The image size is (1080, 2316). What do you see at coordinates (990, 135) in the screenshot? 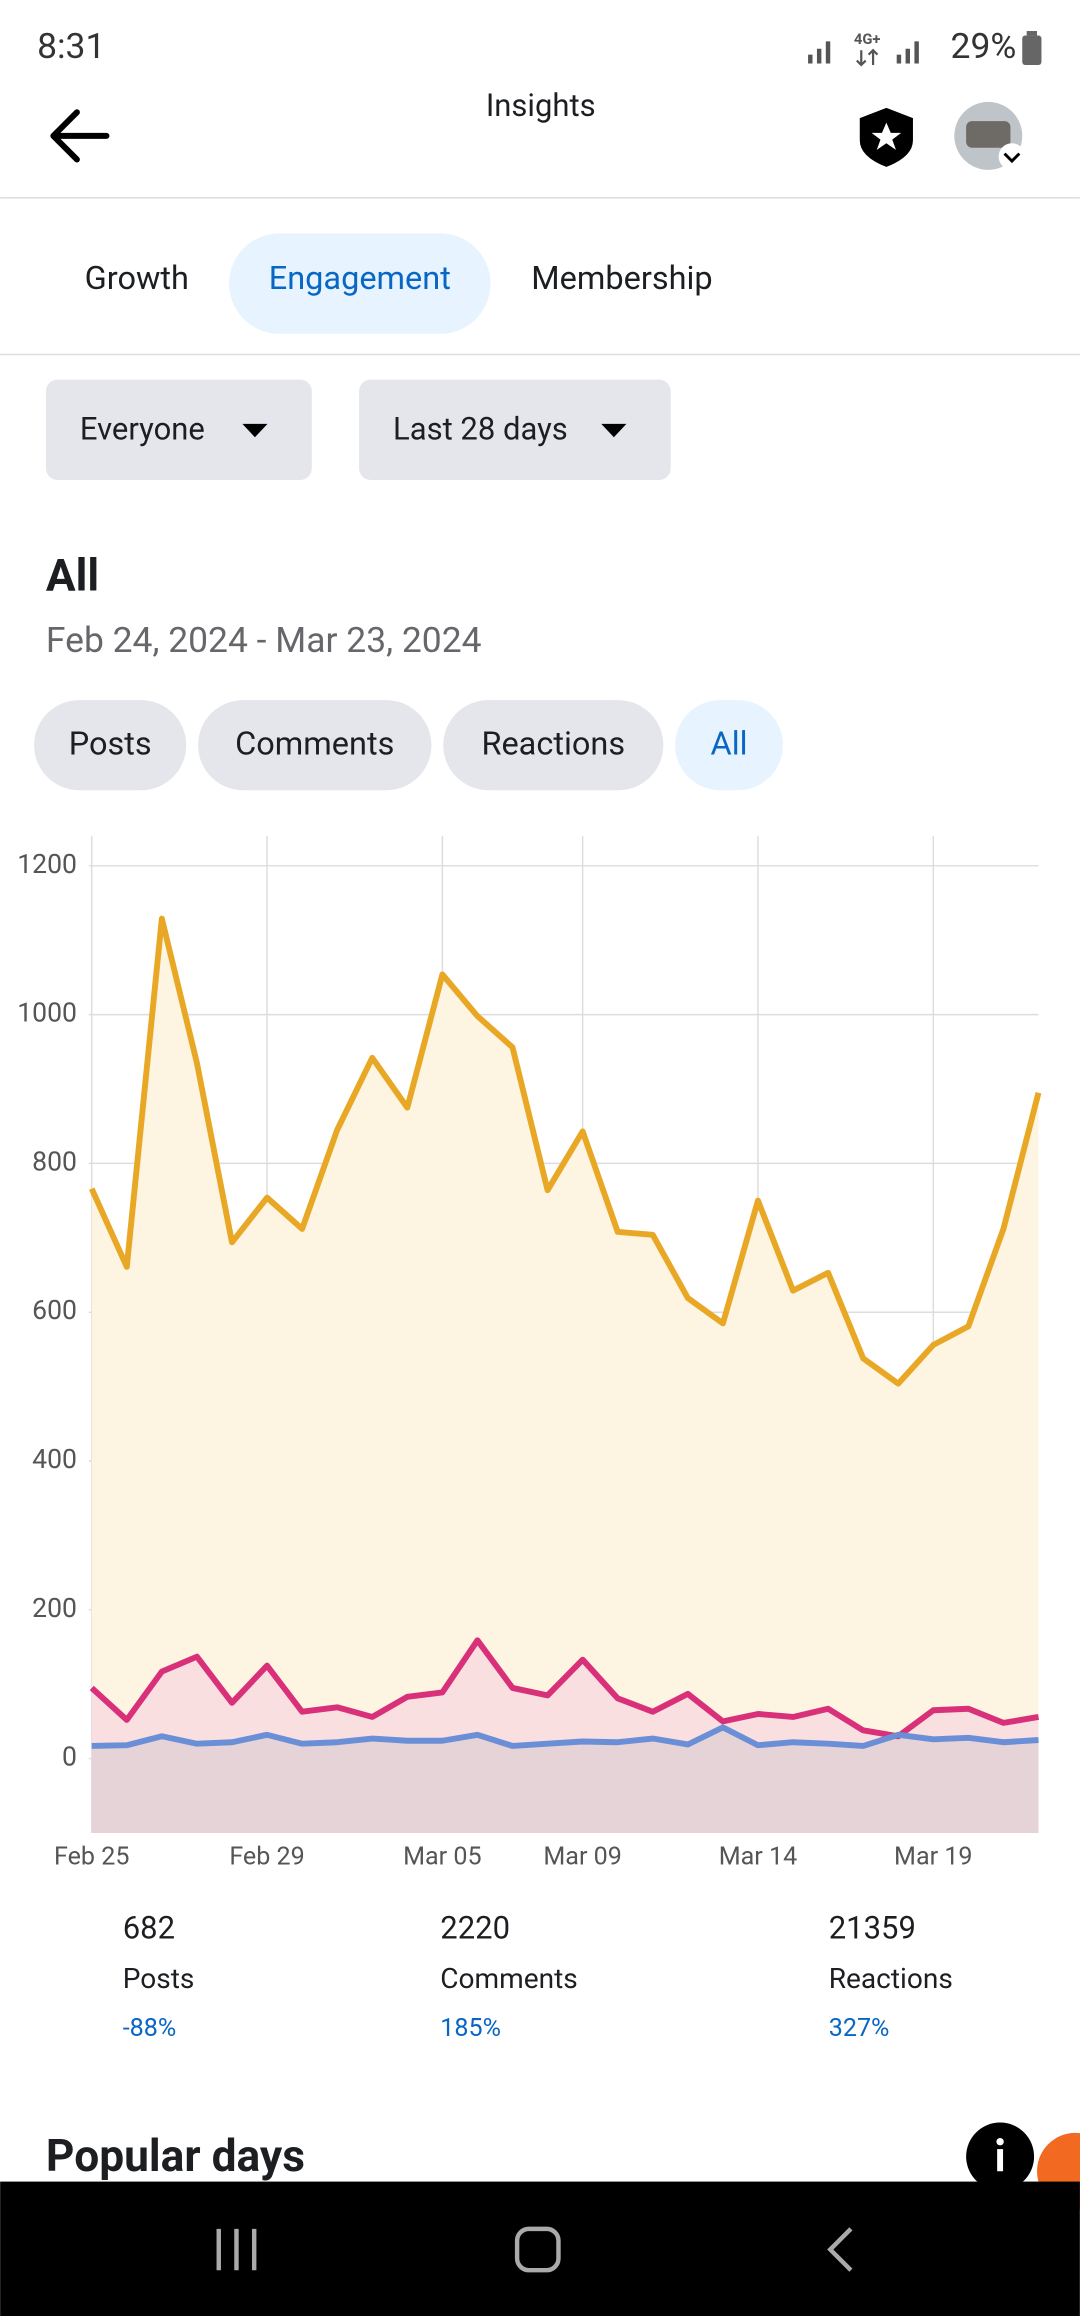
I see `profile-avatar` at bounding box center [990, 135].